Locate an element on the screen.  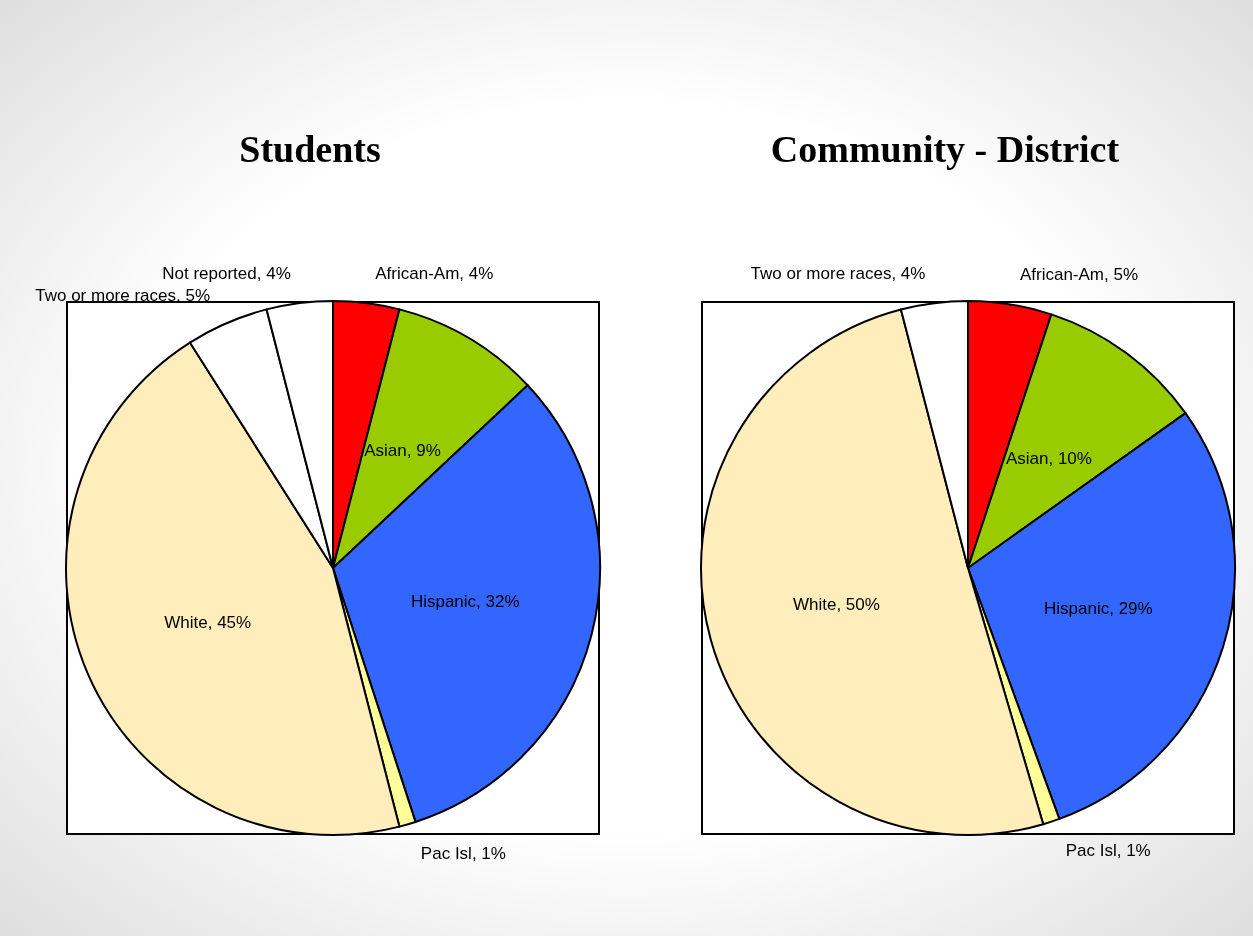
chart-title: Community - District is located at coordinates (945, 149).